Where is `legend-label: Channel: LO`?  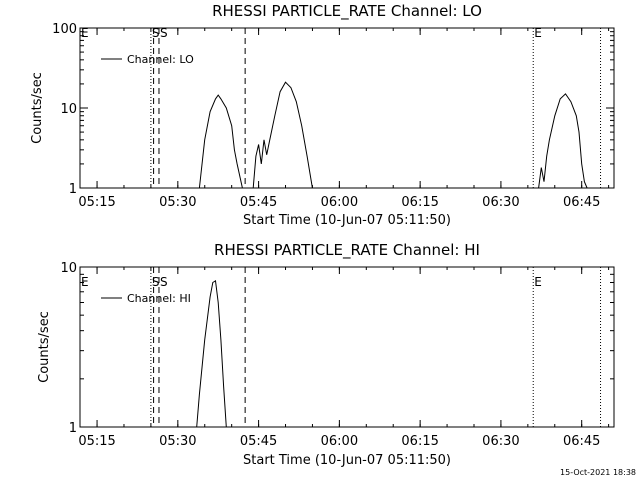
legend-label: Channel: LO is located at coordinates (160, 59).